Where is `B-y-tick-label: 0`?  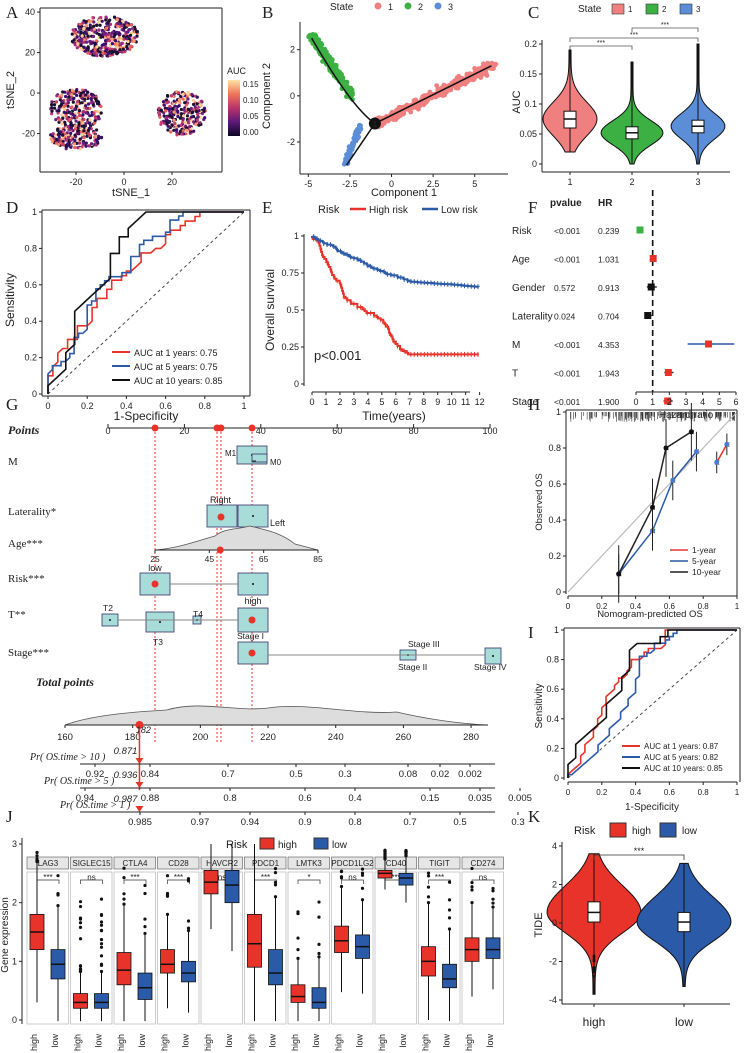 B-y-tick-label: 0 is located at coordinates (292, 96).